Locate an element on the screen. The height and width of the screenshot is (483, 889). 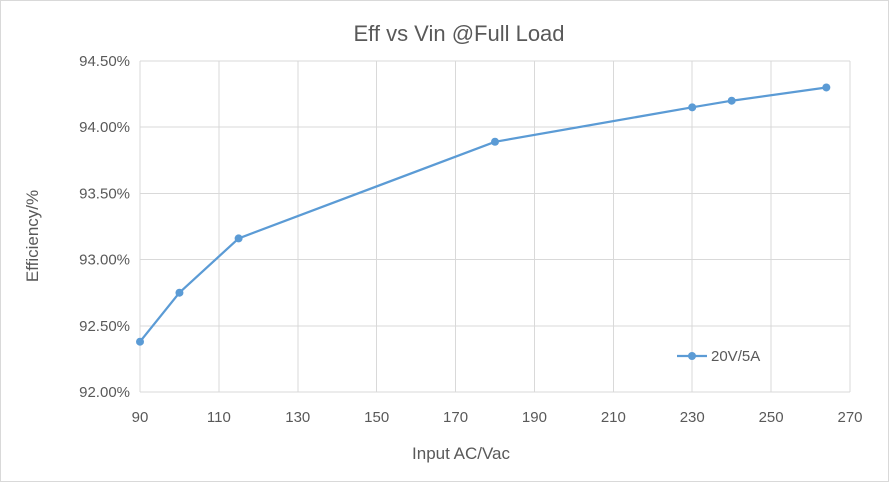
chart-title: Eff vs Vin @Full Load is located at coordinates (458, 33).